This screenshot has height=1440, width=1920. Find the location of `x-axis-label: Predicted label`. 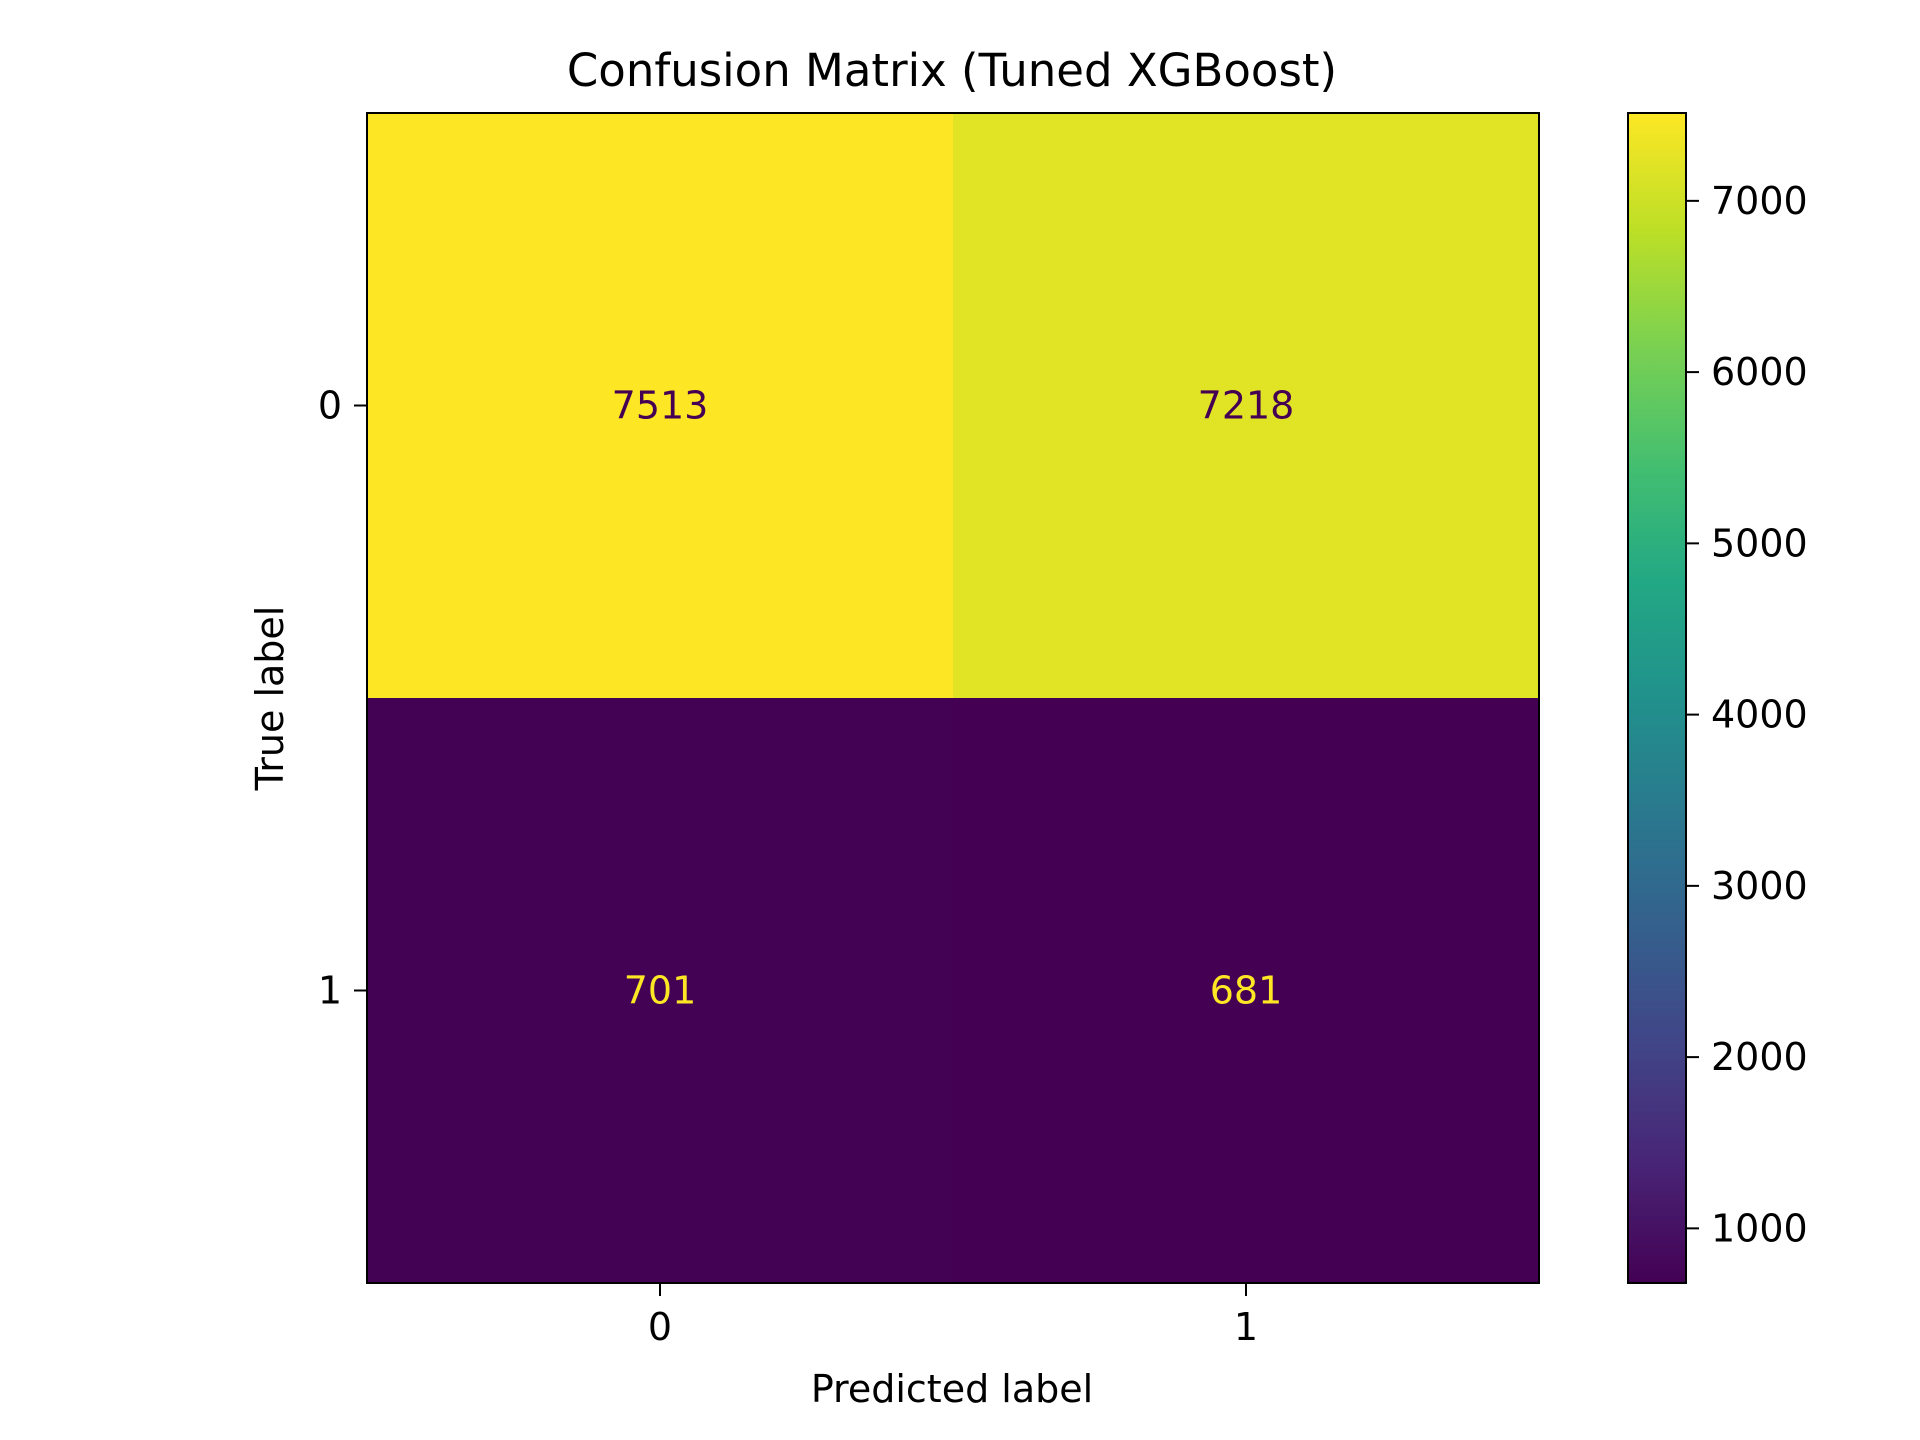

x-axis-label: Predicted label is located at coordinates (952, 1389).